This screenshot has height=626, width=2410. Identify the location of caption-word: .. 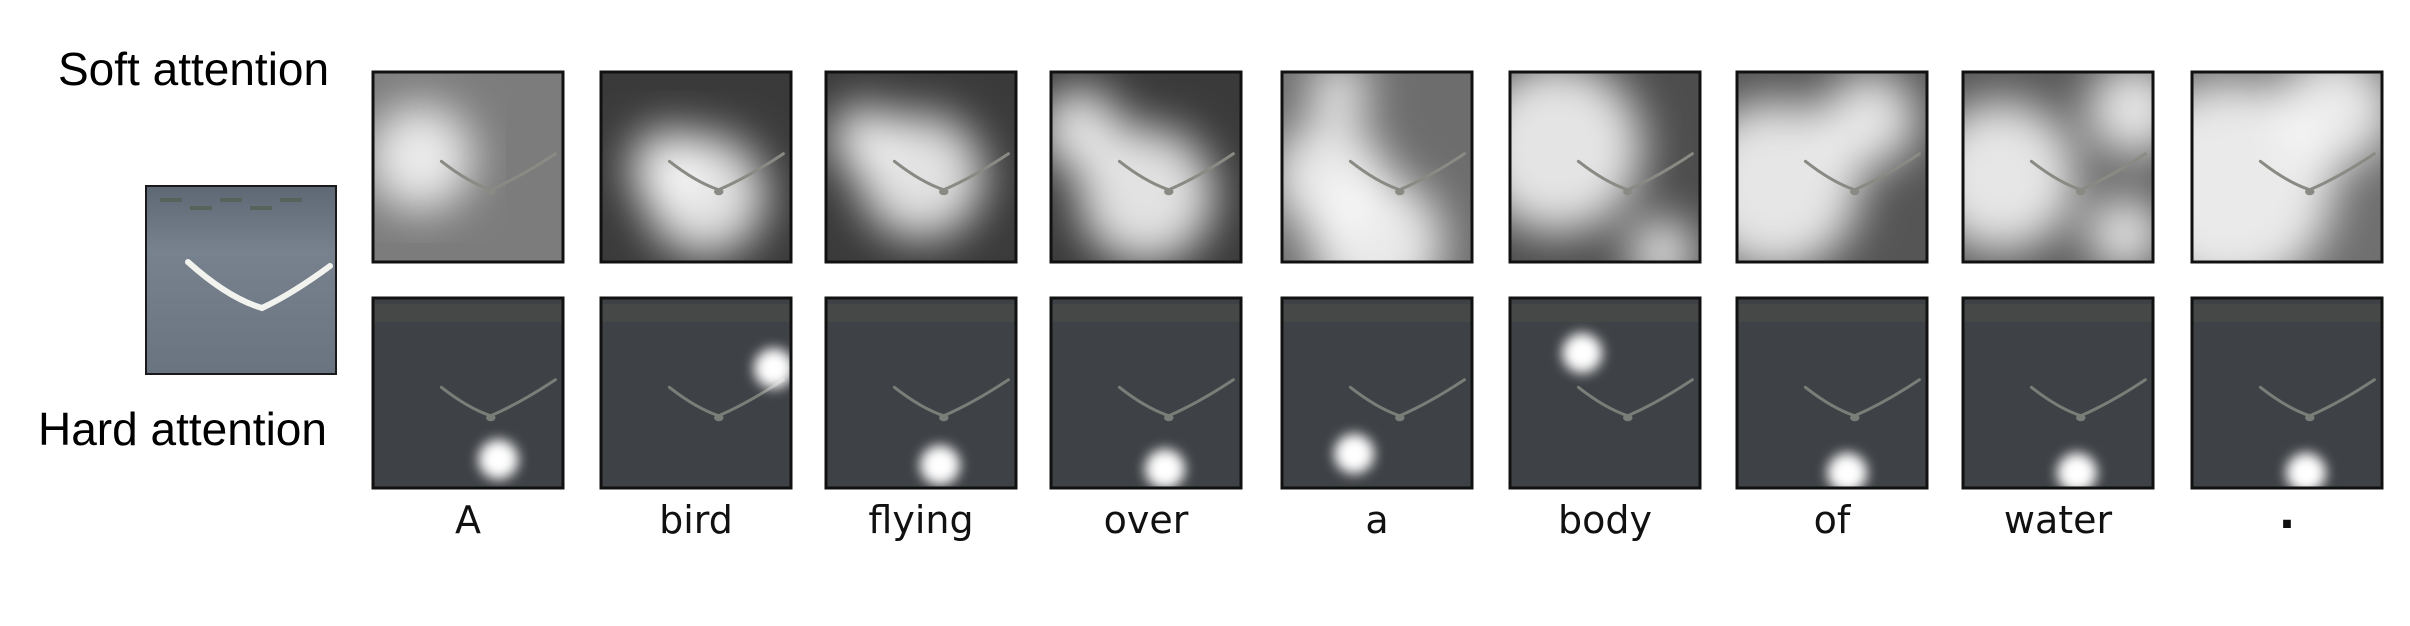
(2287, 513).